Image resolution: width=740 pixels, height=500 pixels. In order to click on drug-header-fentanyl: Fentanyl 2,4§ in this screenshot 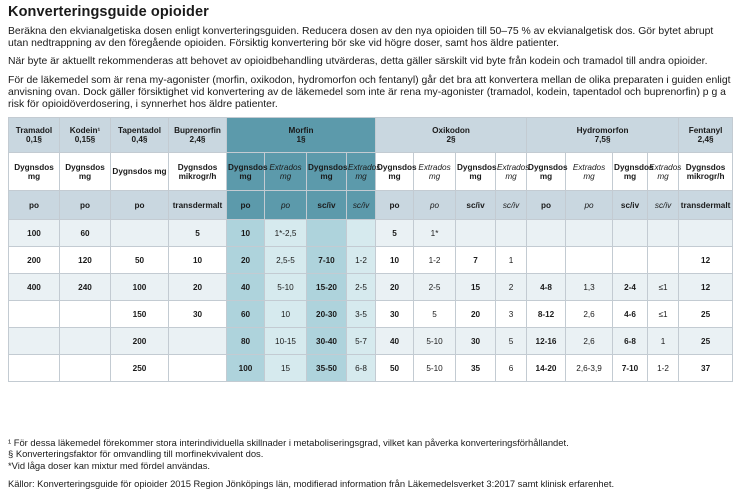, I will do `click(706, 135)`.